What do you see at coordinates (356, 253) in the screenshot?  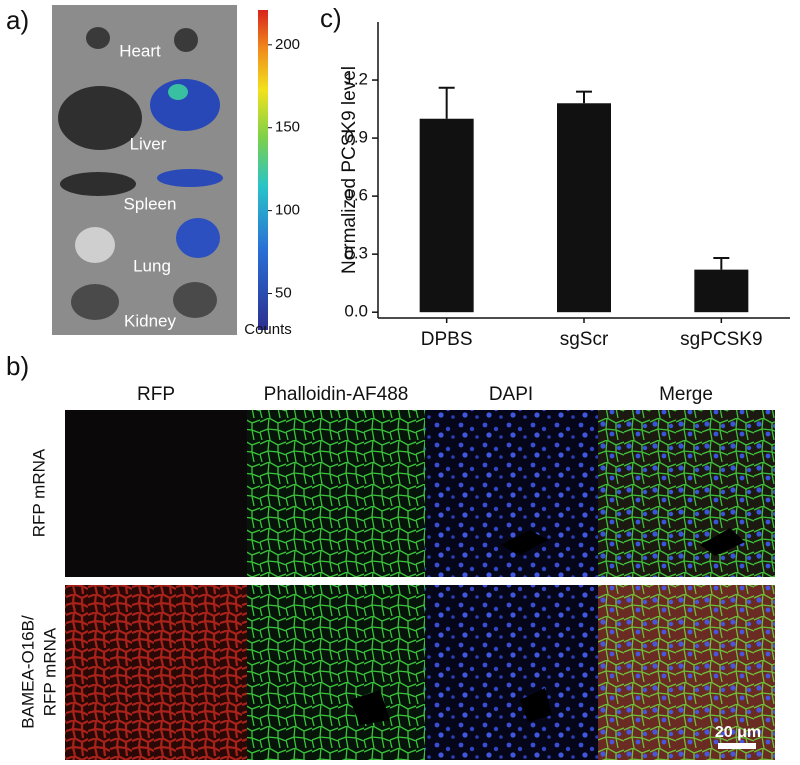 I see `y-tick-label: 0.3` at bounding box center [356, 253].